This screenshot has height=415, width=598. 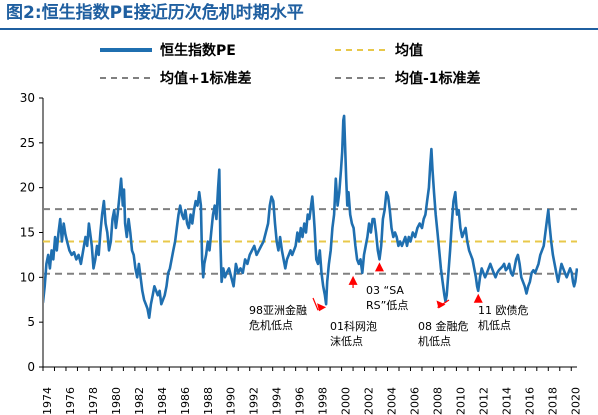 What do you see at coordinates (387, 305) in the screenshot?
I see `annotation-text: RS”低点` at bounding box center [387, 305].